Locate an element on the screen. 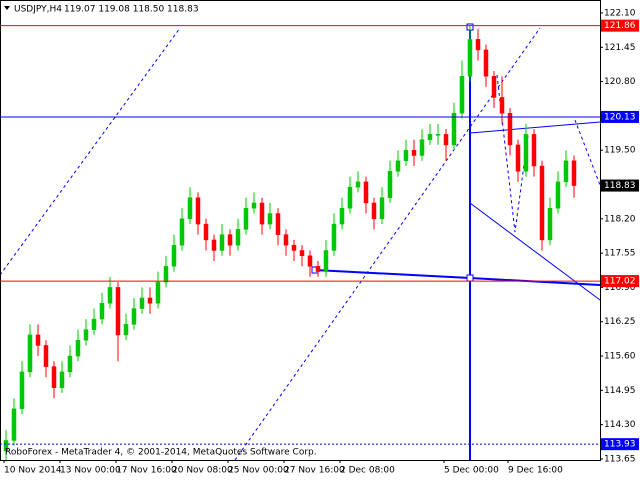  y-tick-label: 115.60 is located at coordinates (620, 357).